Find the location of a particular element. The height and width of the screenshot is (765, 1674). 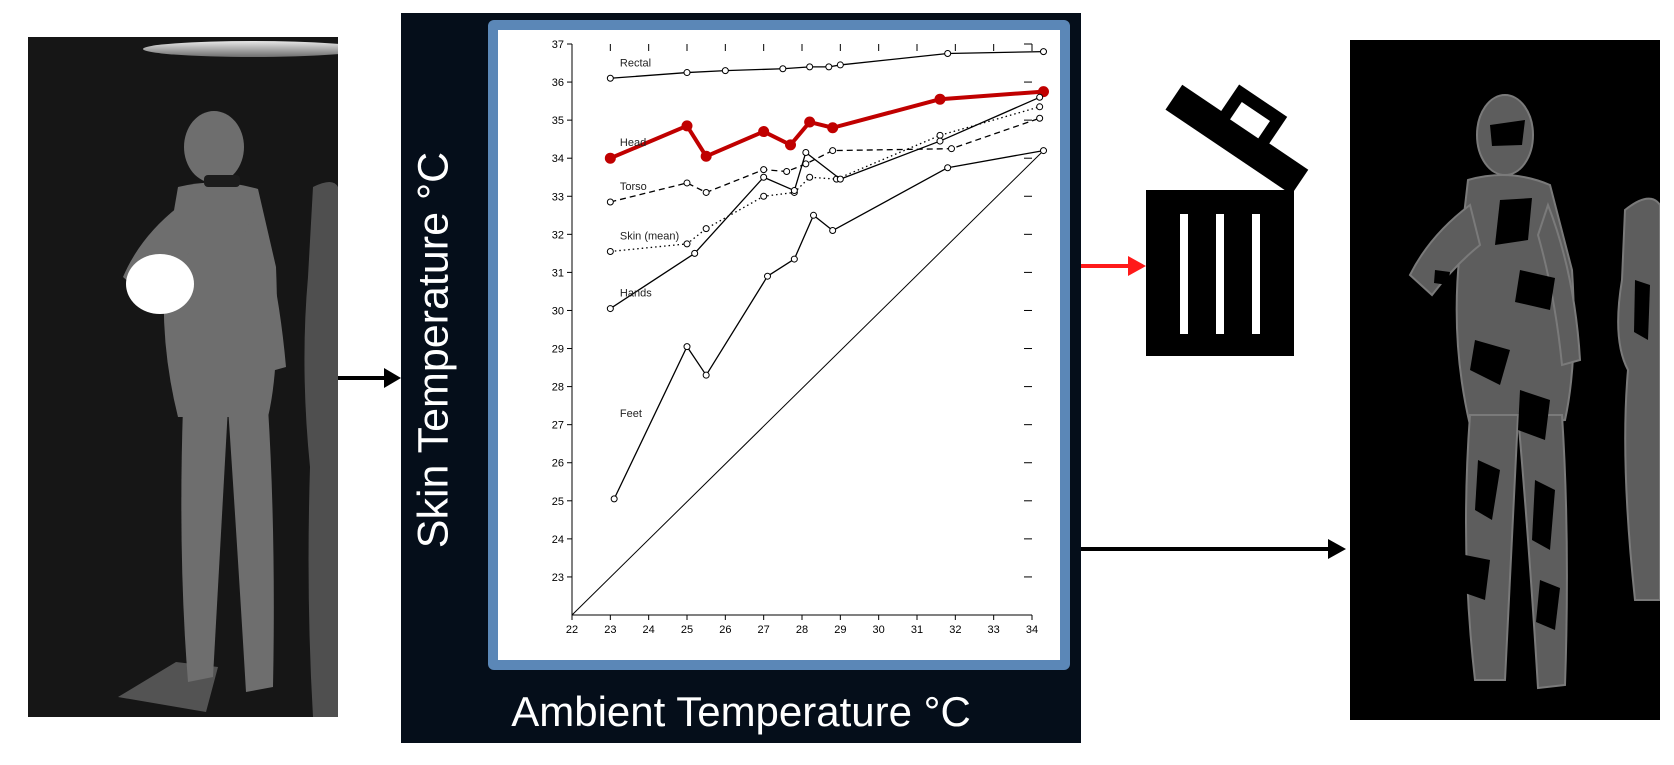

x-tick-label: 28 is located at coordinates (802, 630).